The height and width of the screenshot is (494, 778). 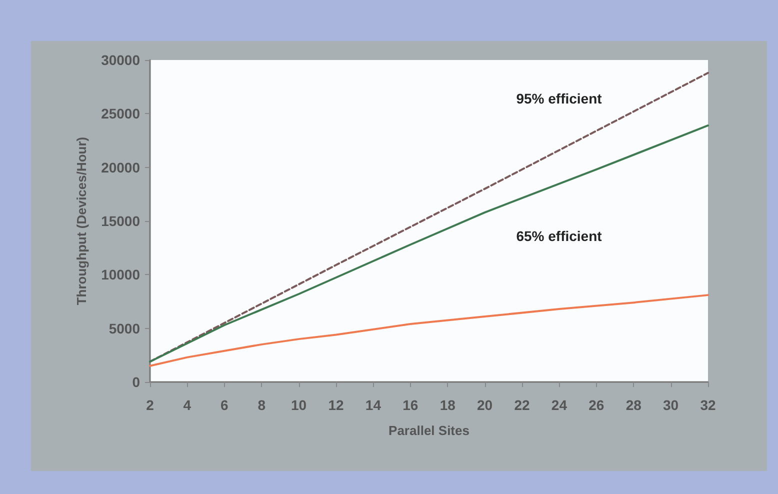 What do you see at coordinates (559, 98) in the screenshot?
I see `series-label: 95% efficient` at bounding box center [559, 98].